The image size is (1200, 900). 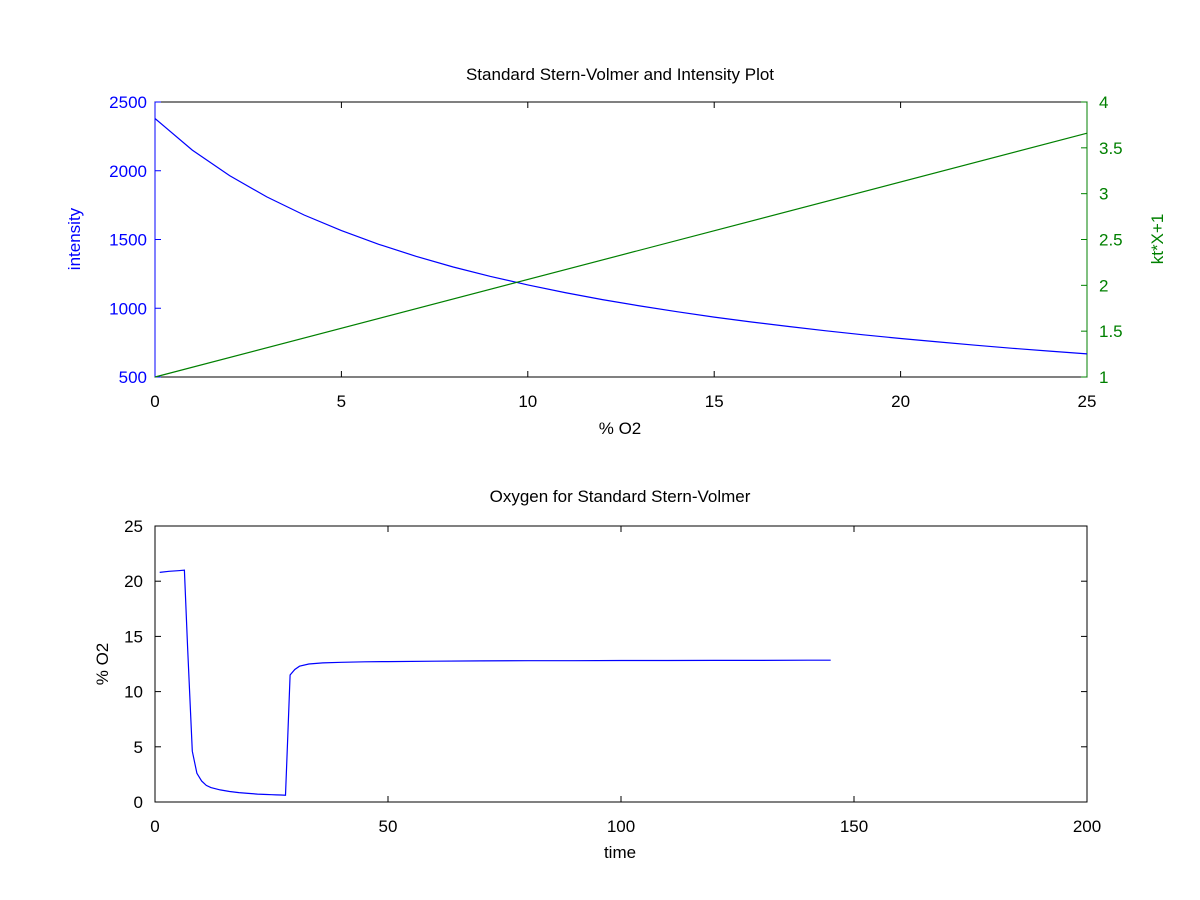 I want to click on bottom-x-tick-label: 150, so click(x=854, y=826).